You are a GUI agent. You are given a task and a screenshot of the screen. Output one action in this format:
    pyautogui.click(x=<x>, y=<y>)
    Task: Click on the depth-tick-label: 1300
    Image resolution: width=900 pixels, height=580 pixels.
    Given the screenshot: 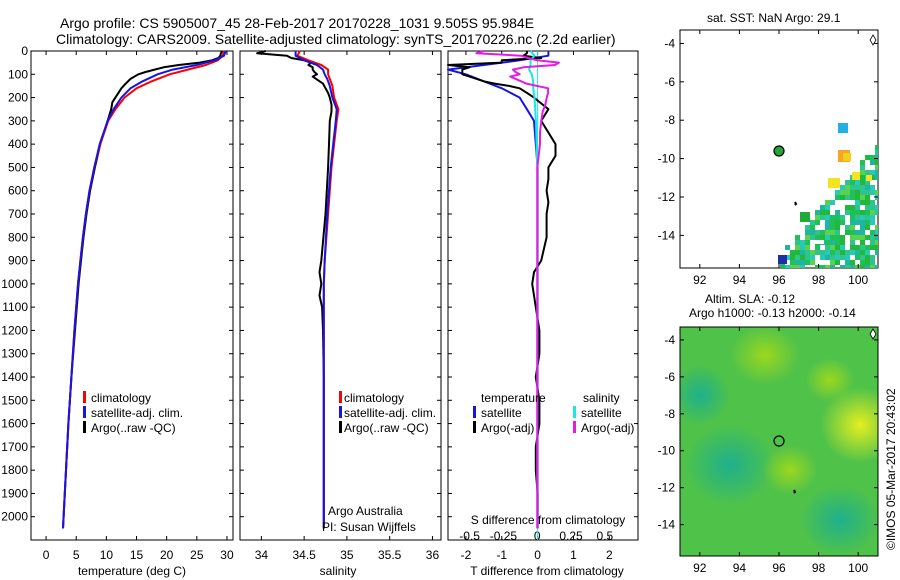 What is the action you would take?
    pyautogui.click(x=14, y=354)
    